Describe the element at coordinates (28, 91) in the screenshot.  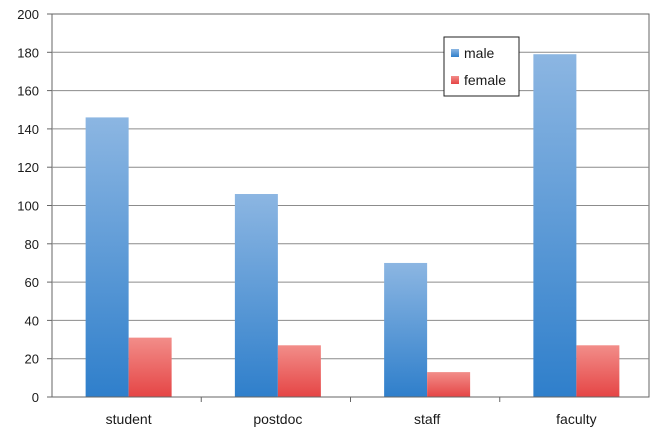
I see `y-tick-label: 160` at that location.